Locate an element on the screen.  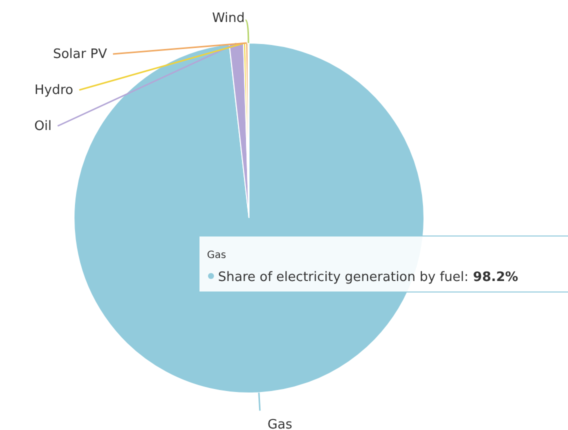
slice-label: Oil is located at coordinates (43, 126).